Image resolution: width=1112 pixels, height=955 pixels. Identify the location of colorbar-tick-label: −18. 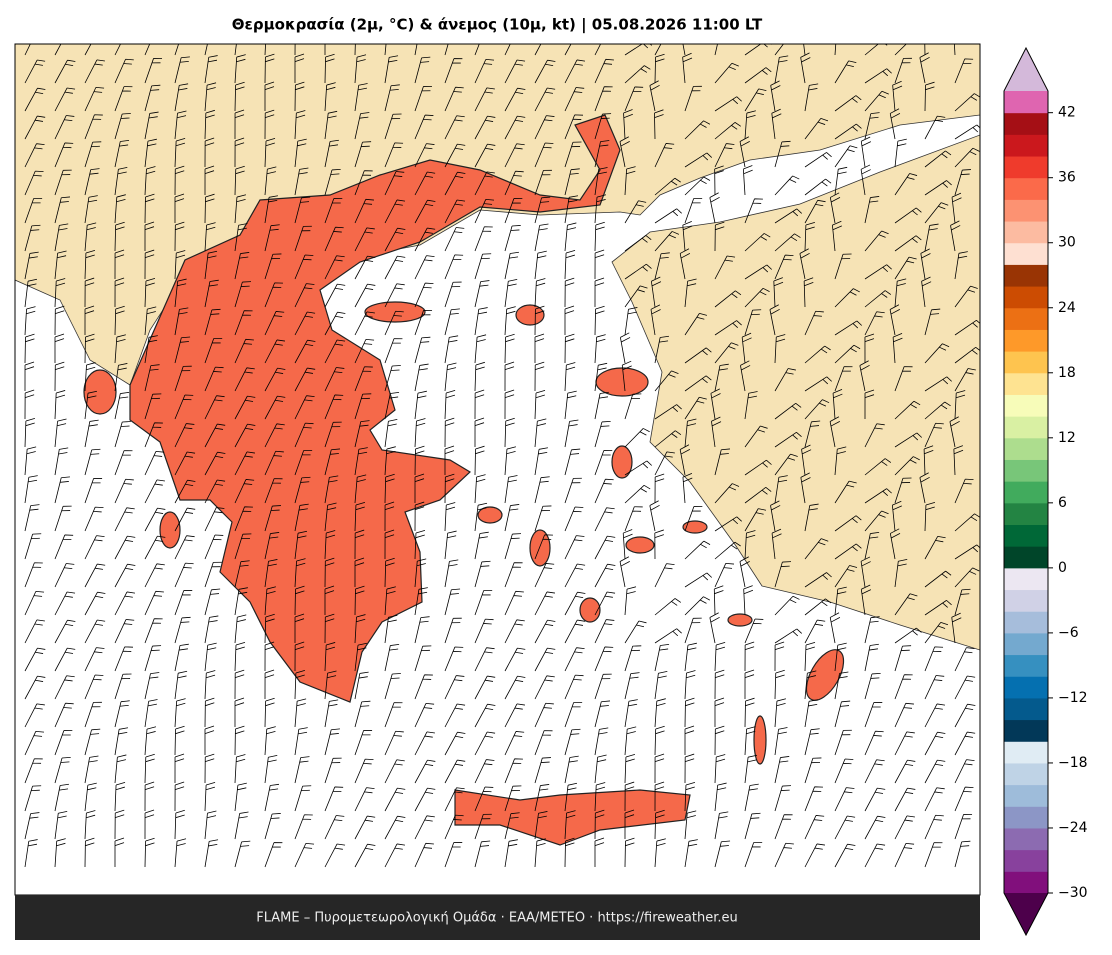
(1073, 763).